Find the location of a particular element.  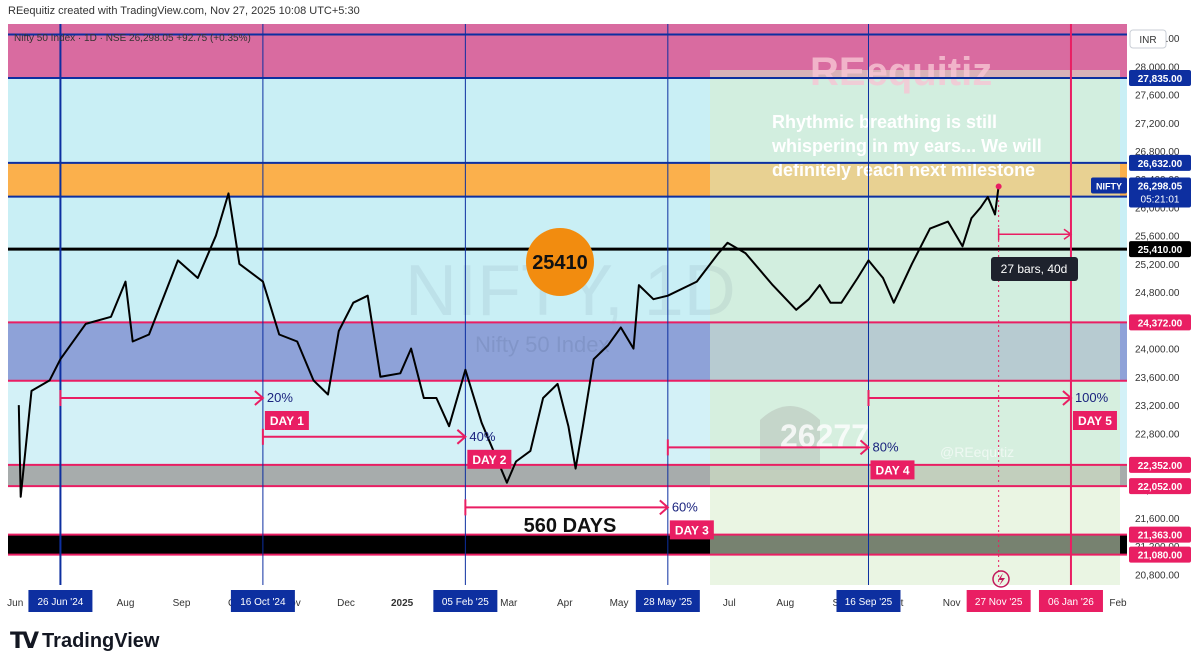

overlay-brand: REequitiz is located at coordinates (901, 72).